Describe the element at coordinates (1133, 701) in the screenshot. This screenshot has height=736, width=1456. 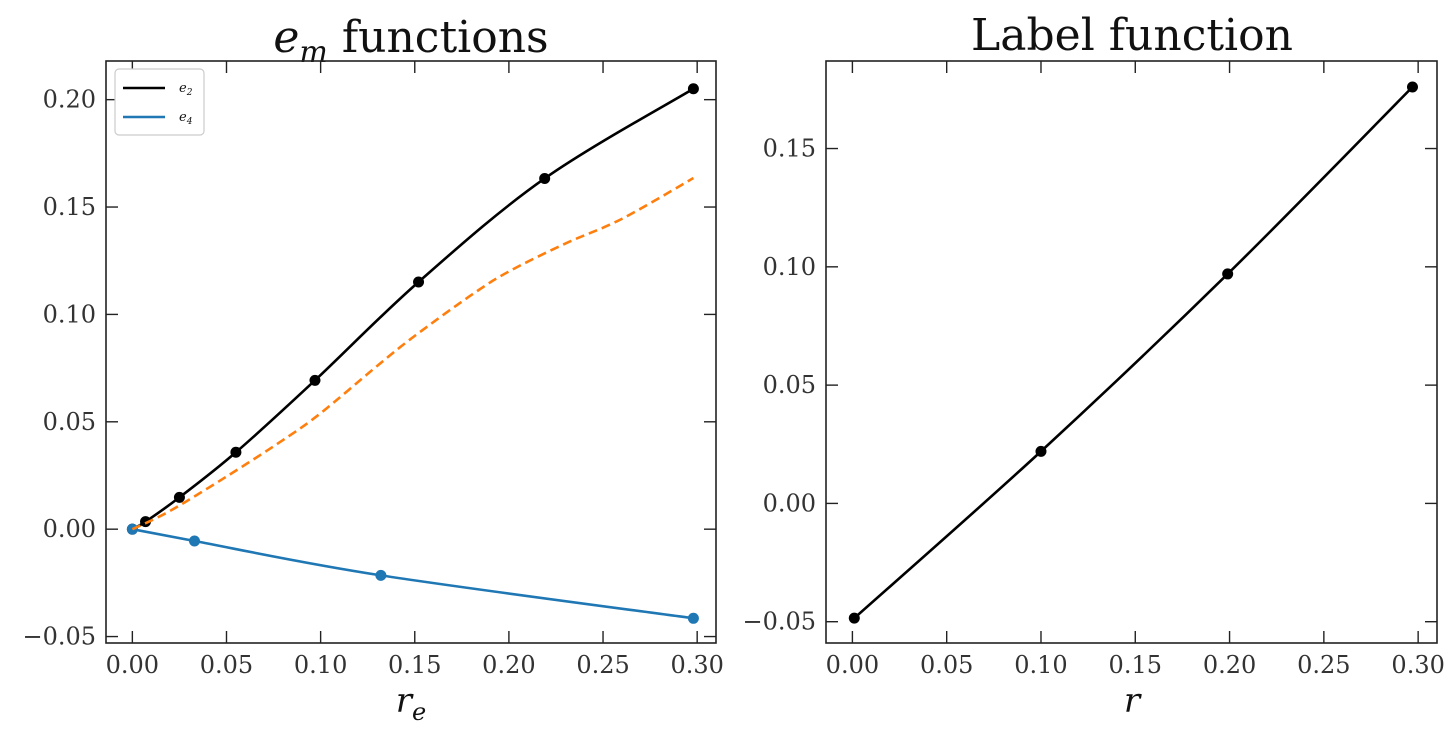
I see `x-axis-label-r: r` at that location.